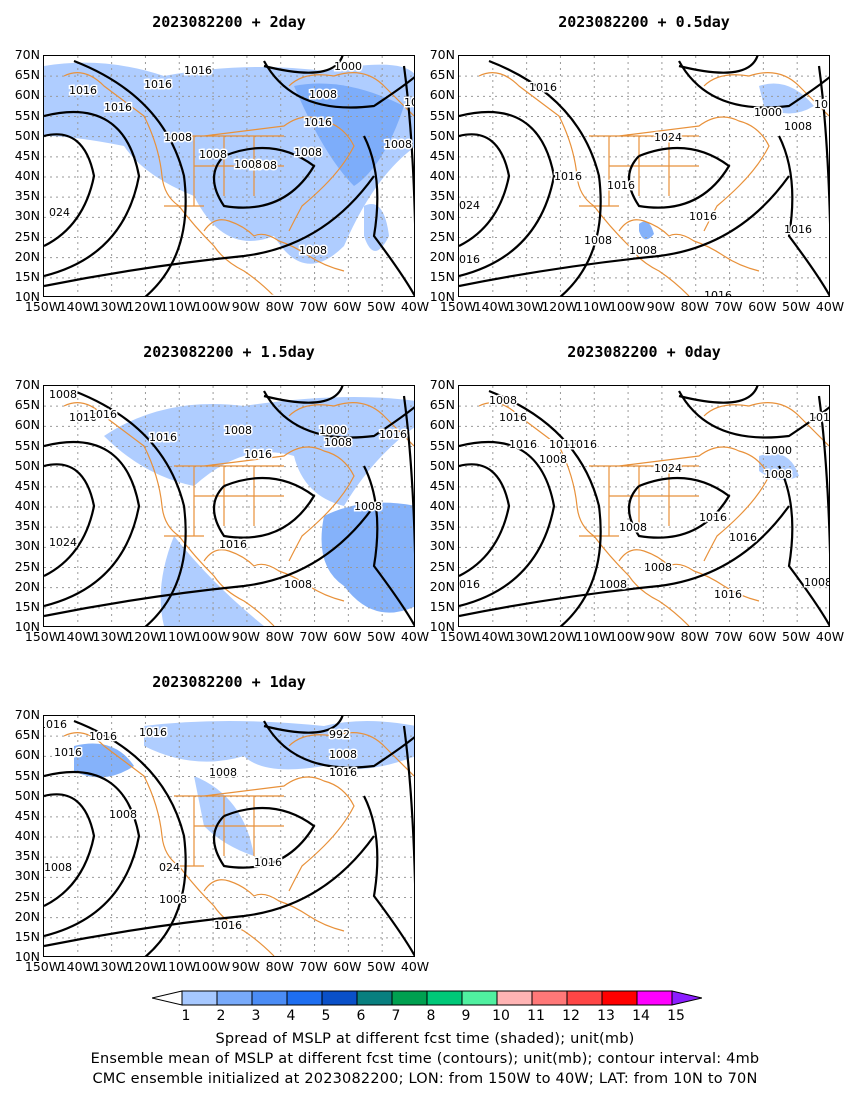  I want to click on lat-tick-label: 30N, so click(27, 876).